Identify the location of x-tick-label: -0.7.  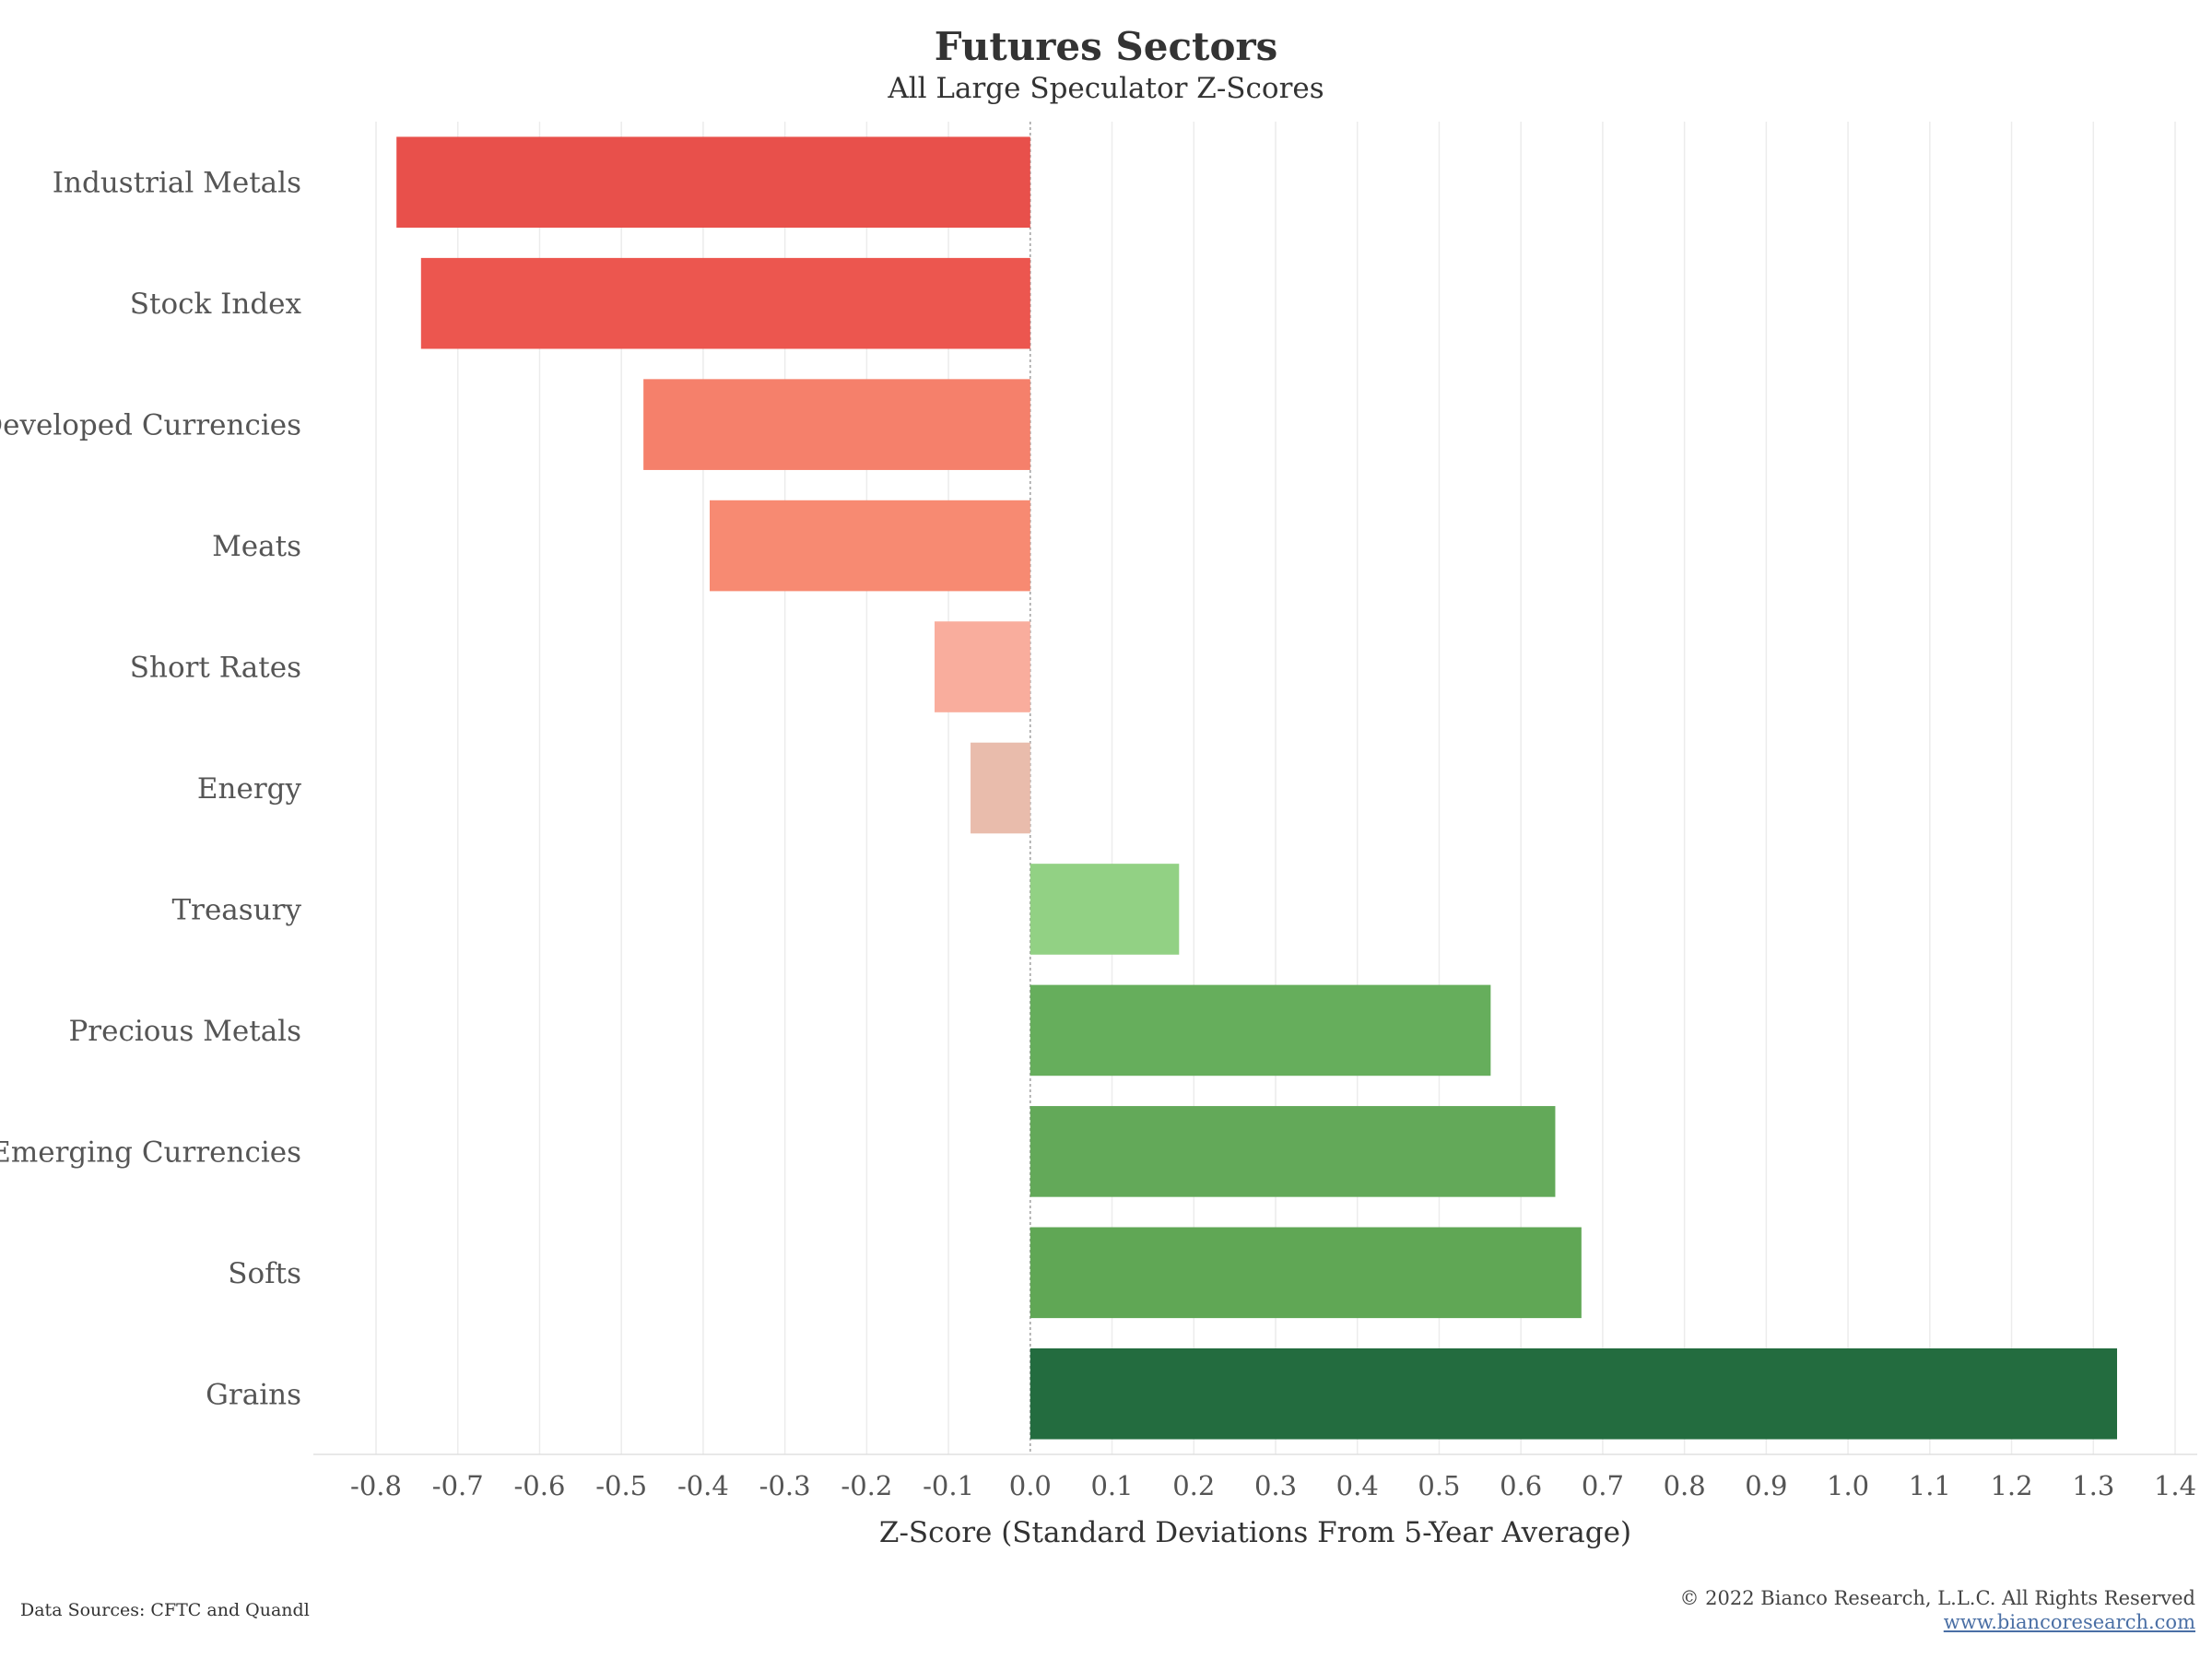
(458, 1485).